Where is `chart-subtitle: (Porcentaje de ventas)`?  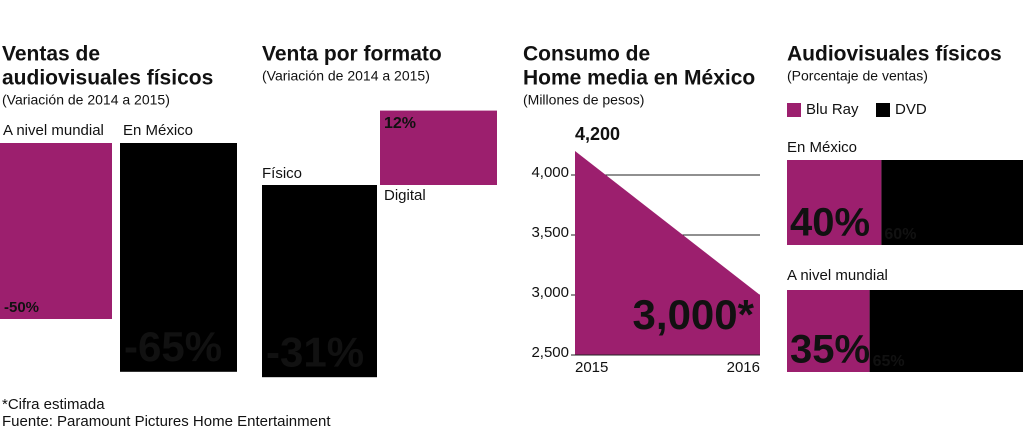
chart-subtitle: (Porcentaje de ventas) is located at coordinates (857, 76).